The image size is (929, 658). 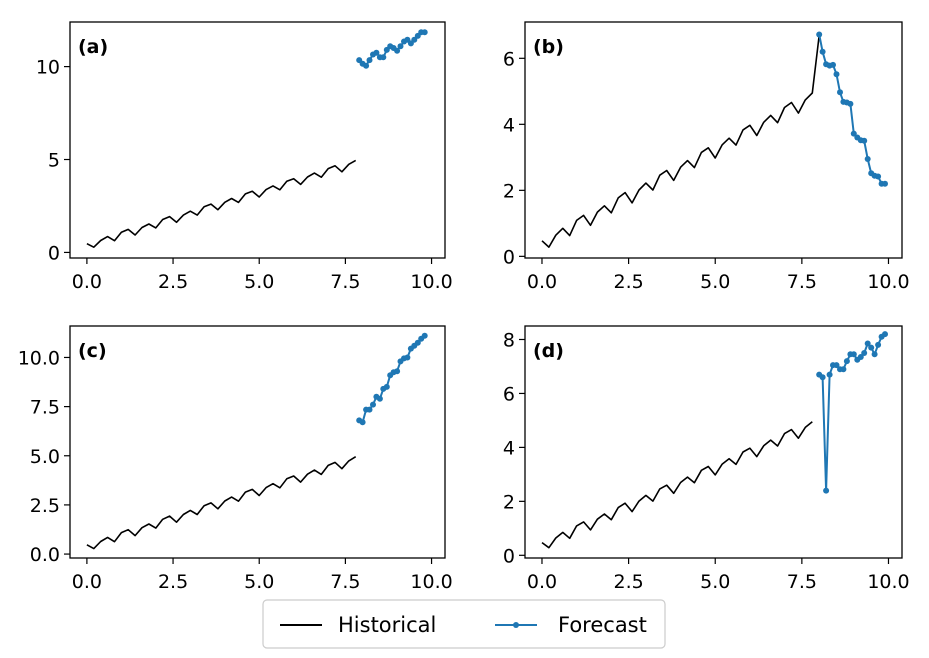 I want to click on x-tick-label-b: 10.0, so click(x=888, y=282).